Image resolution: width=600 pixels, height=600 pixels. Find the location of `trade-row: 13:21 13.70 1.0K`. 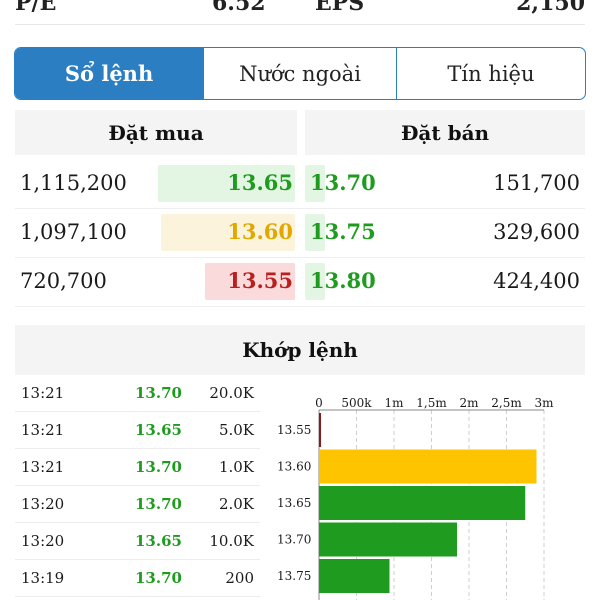

trade-row: 13:21 13.70 1.0K is located at coordinates (137, 467).